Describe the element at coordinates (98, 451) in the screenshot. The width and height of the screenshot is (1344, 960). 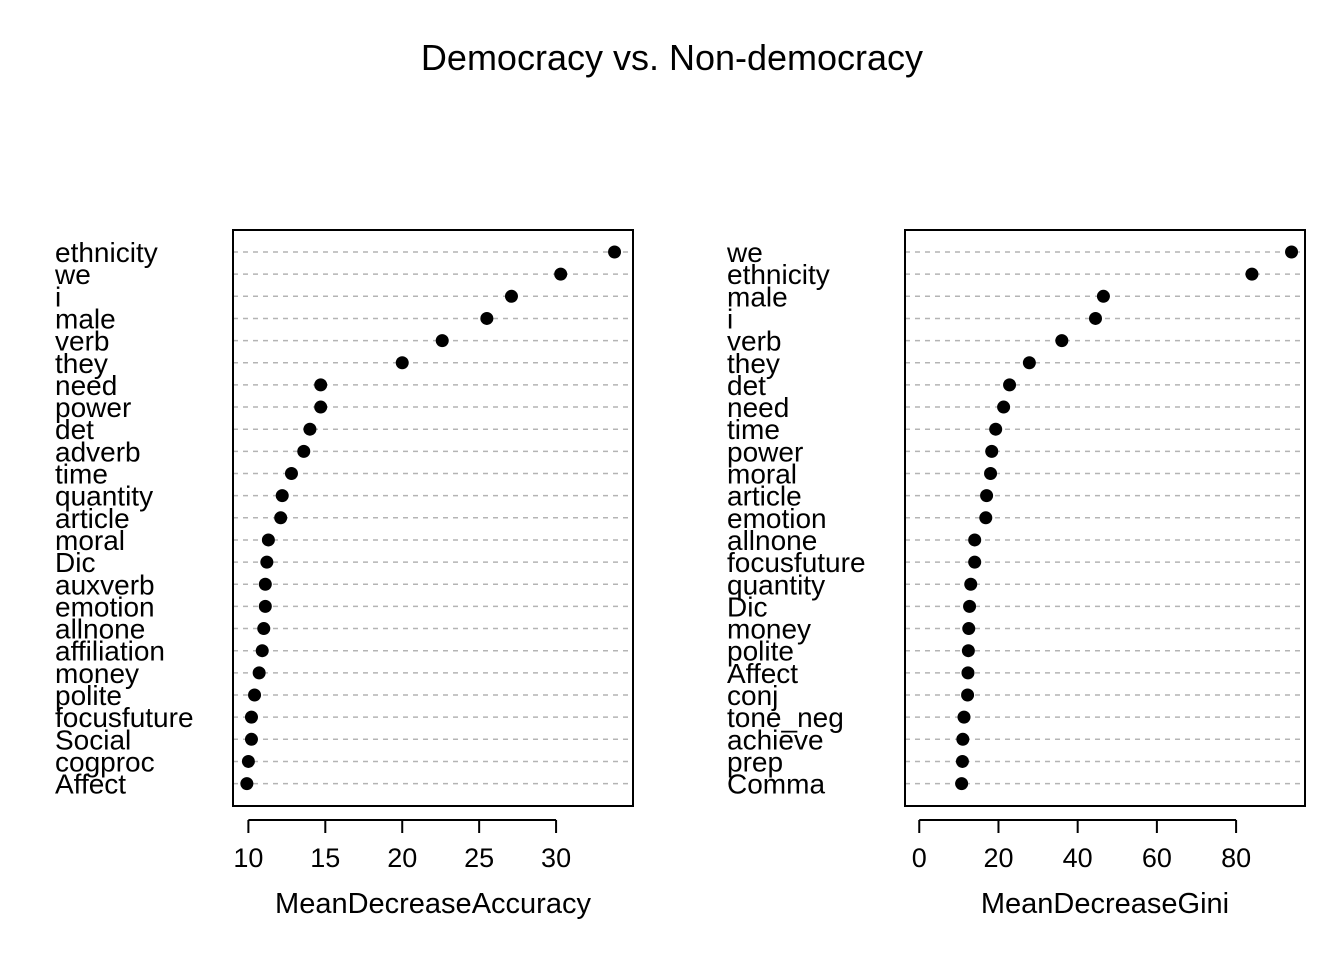
I see `variable-label: adverb` at that location.